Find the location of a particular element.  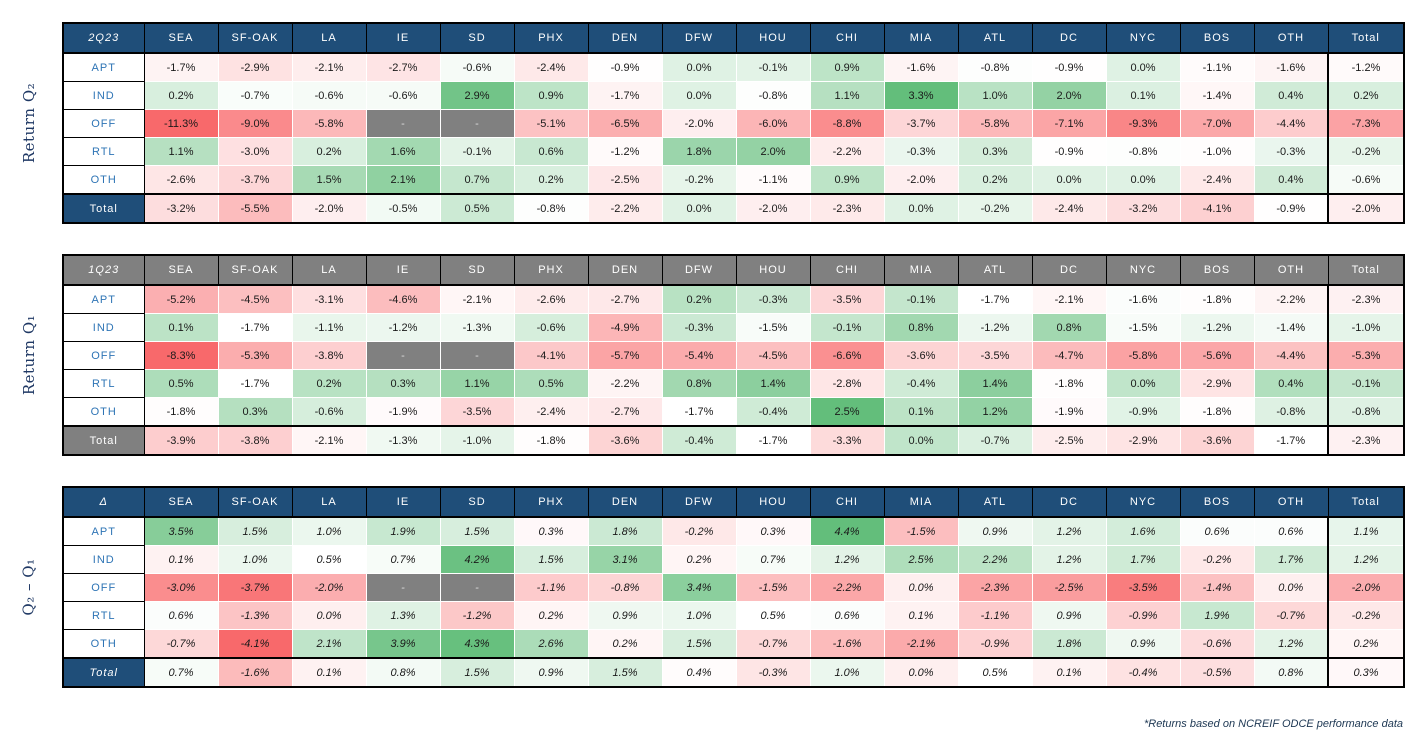

heatmap-cell: -4.1% is located at coordinates (551, 355).